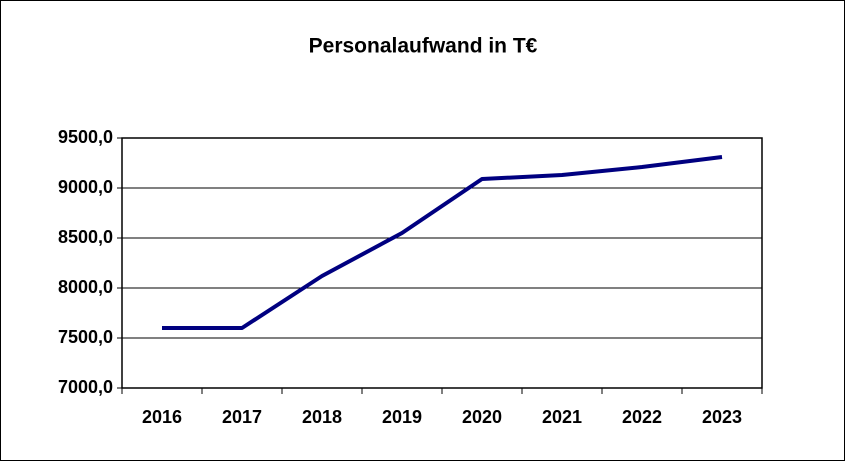 The image size is (845, 461). I want to click on y-tick-label: 9500,0, so click(85, 137).